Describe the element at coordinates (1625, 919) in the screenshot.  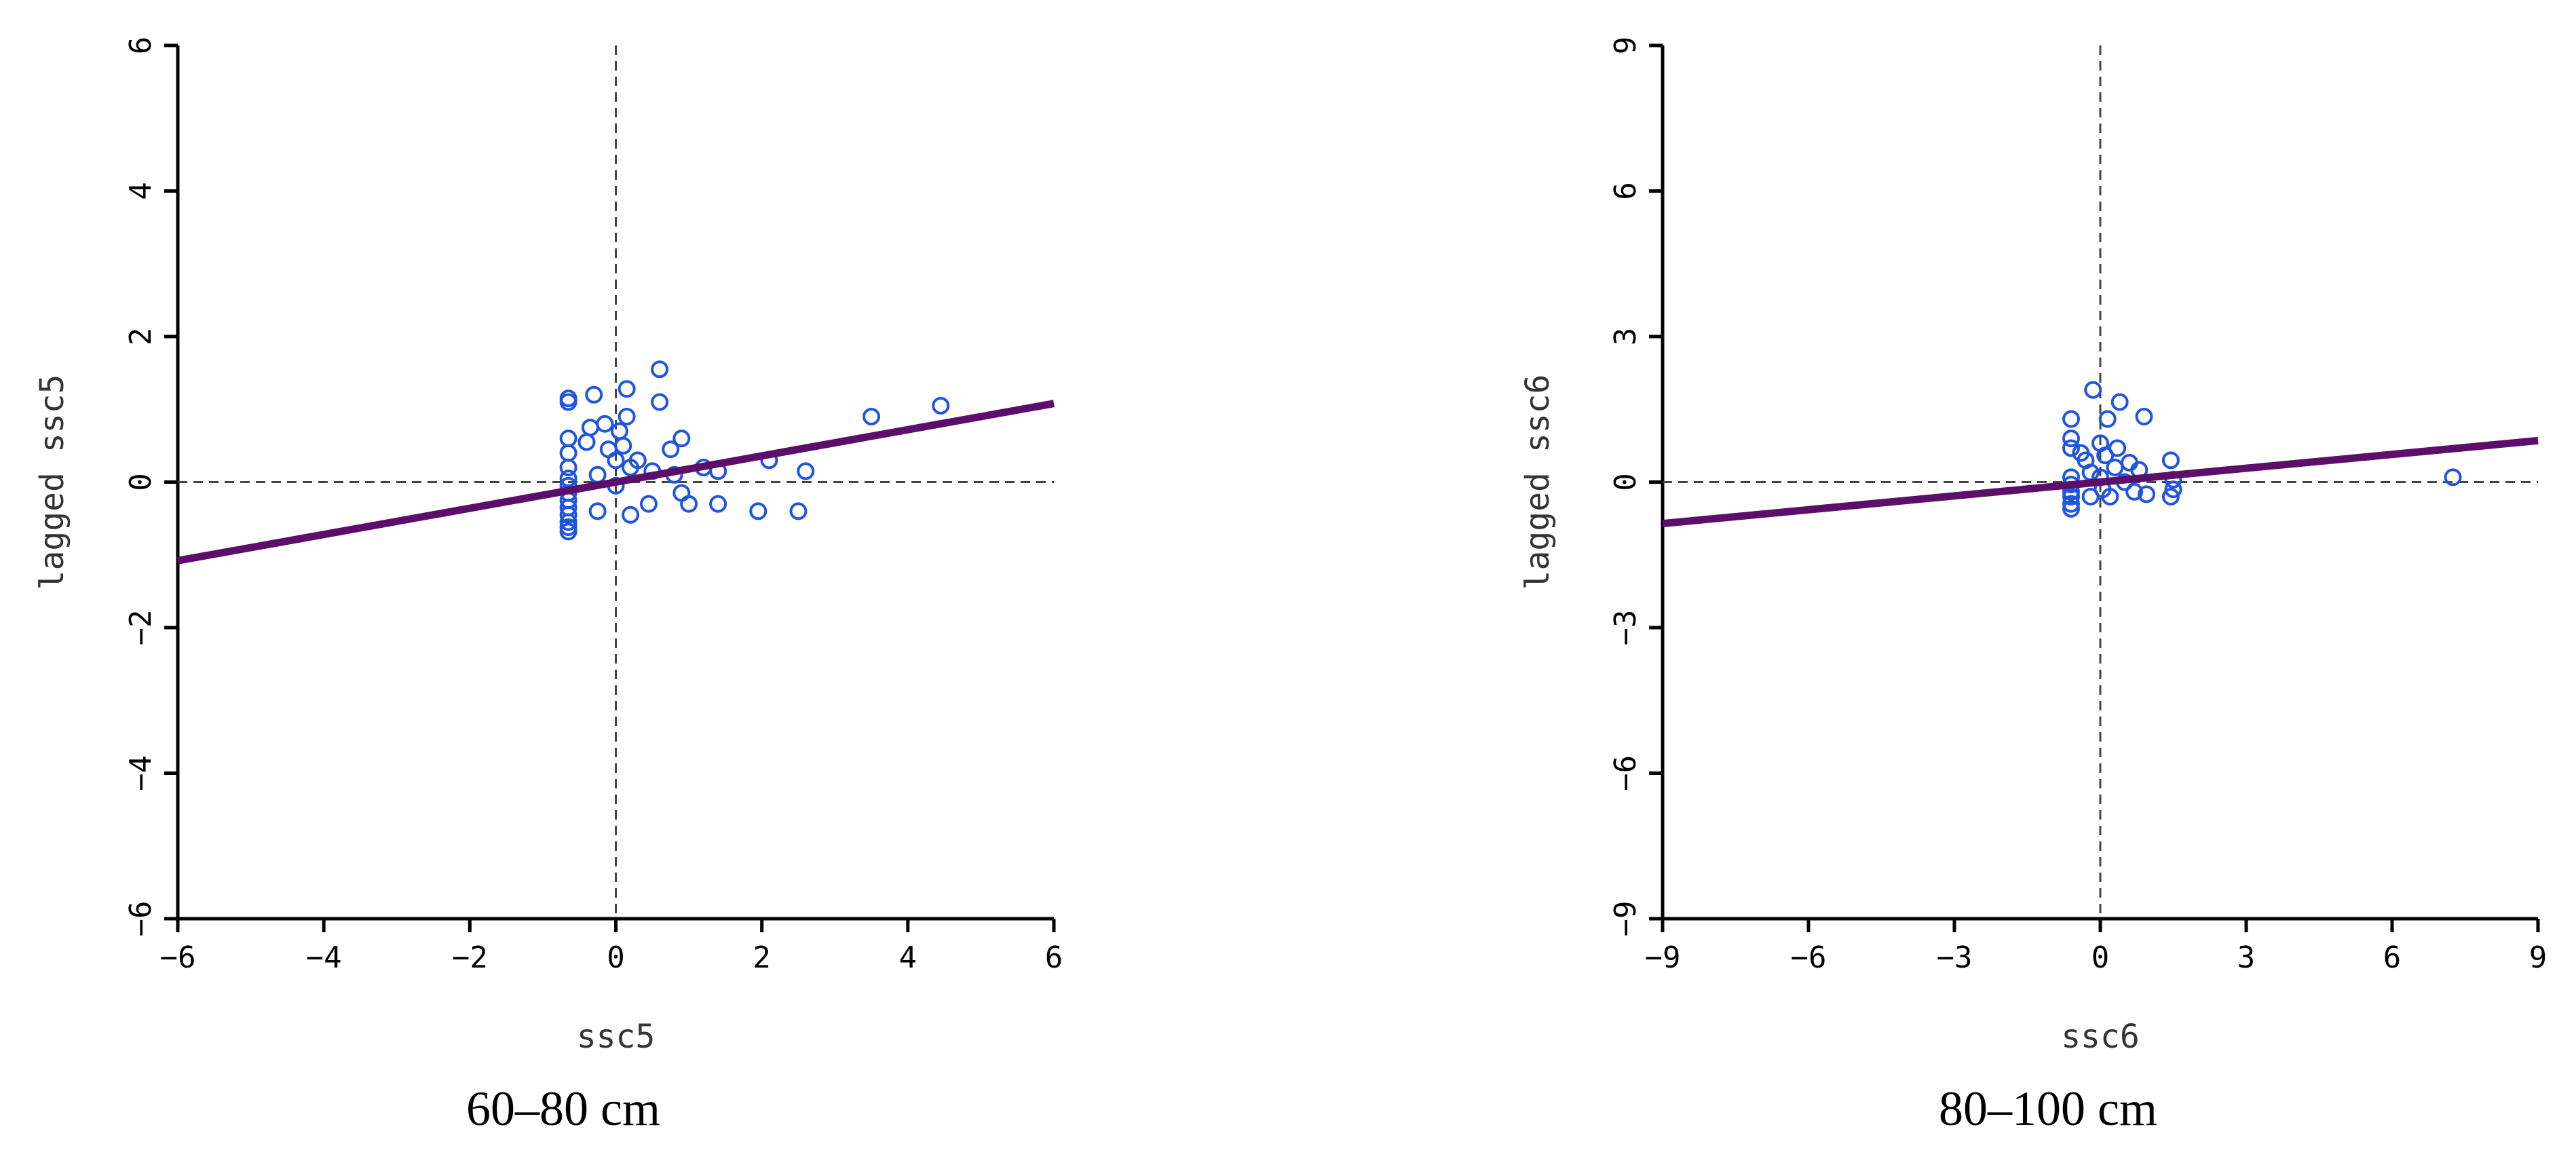
I see `y-tick-label: −9` at that location.